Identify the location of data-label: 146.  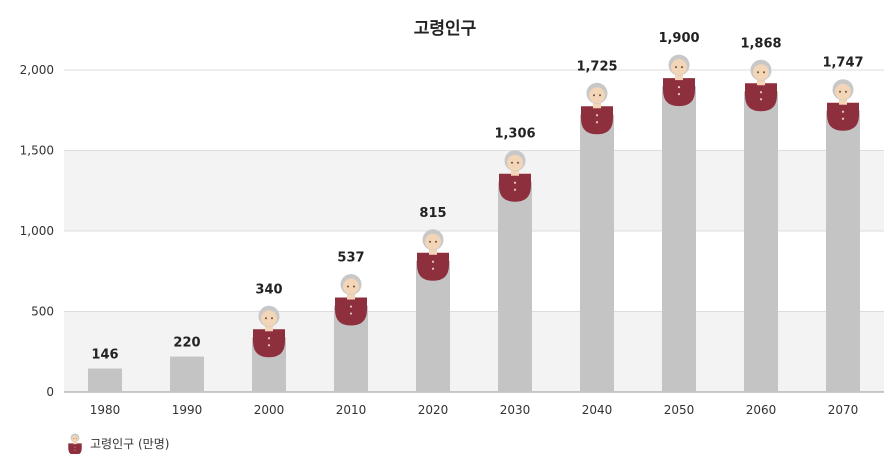
(104, 354).